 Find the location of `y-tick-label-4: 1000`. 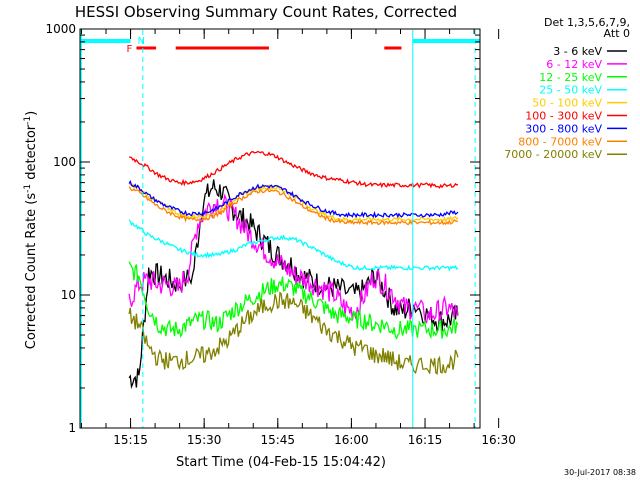

y-tick-label-4: 1000 is located at coordinates (60, 29).